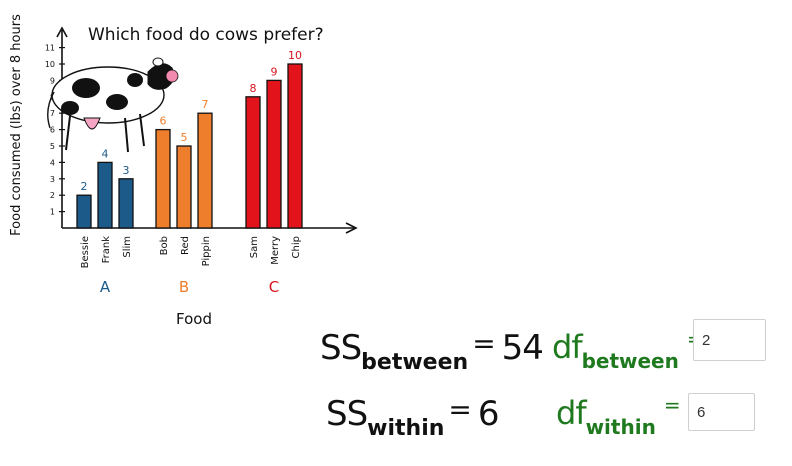  What do you see at coordinates (189, 287) in the screenshot?
I see `group-labels: A B C` at bounding box center [189, 287].